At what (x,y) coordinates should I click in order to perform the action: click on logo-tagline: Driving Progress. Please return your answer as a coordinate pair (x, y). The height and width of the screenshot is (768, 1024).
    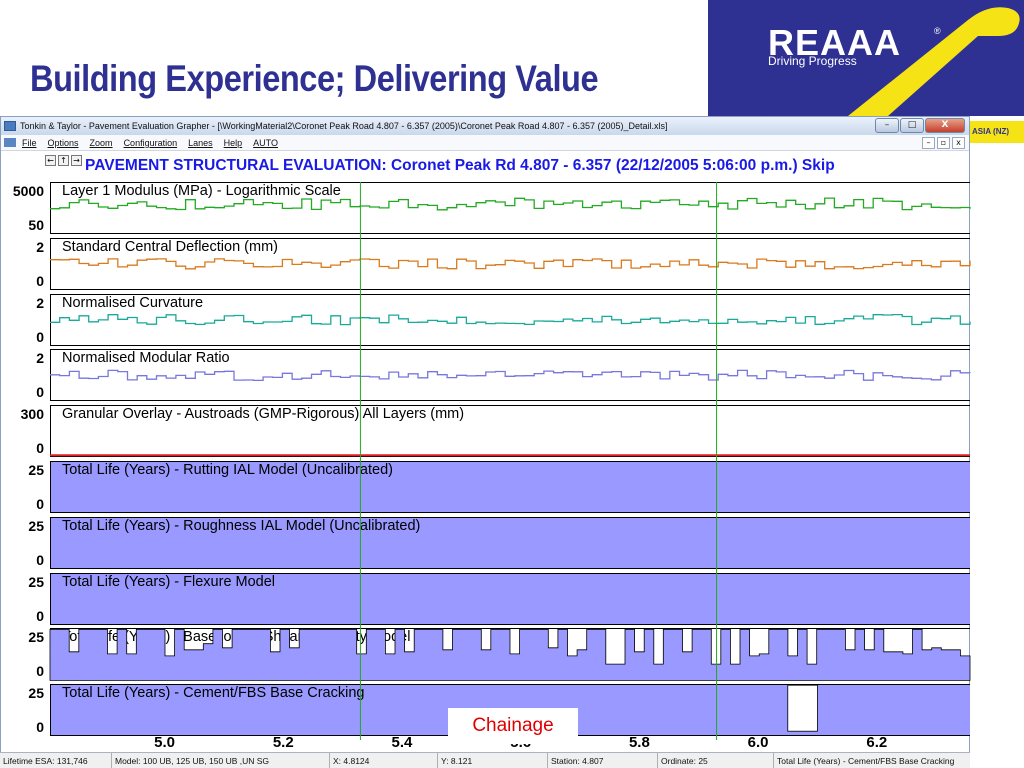
    Looking at the image, I should click on (812, 61).